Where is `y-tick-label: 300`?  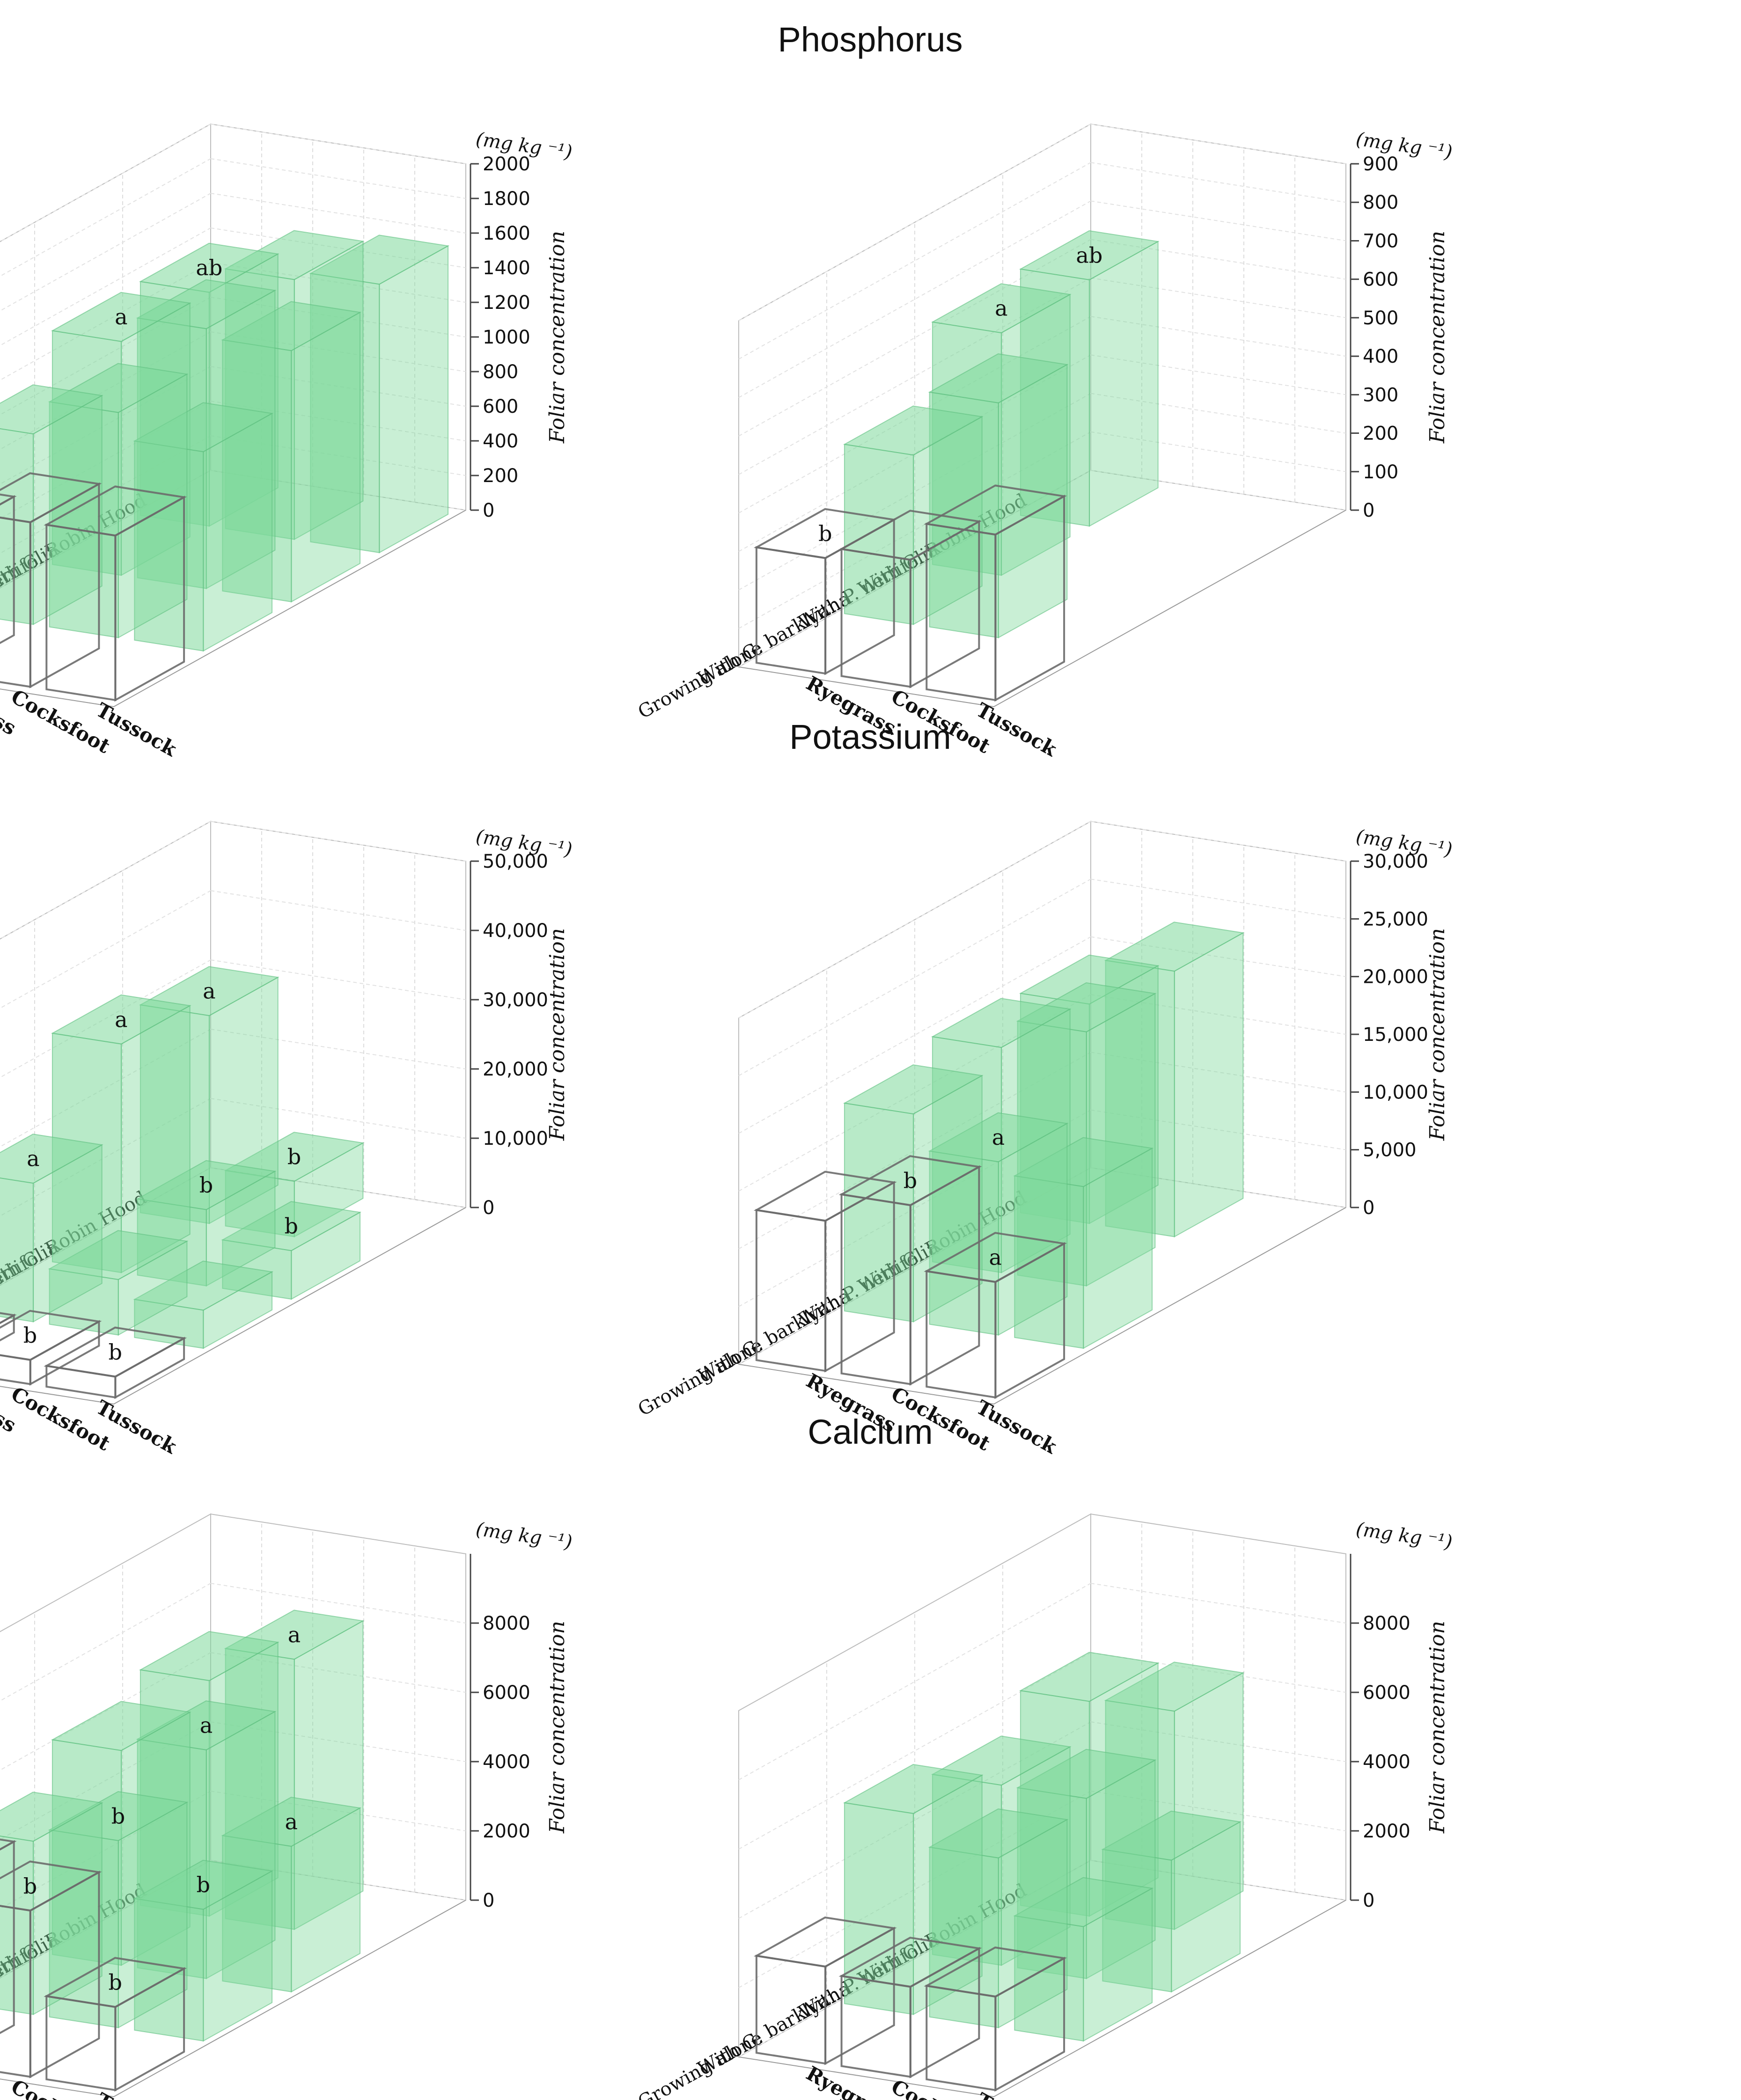
y-tick-label: 300 is located at coordinates (1380, 395).